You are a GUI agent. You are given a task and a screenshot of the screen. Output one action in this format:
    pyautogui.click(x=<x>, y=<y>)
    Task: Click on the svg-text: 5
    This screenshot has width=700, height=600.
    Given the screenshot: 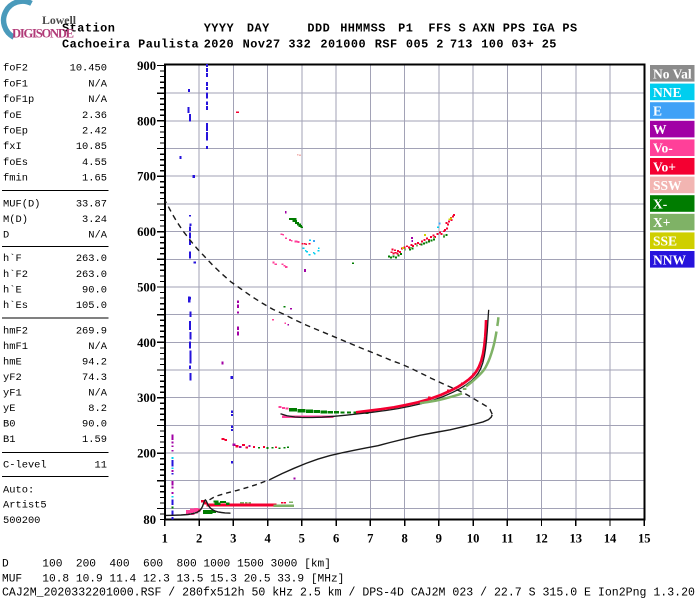 What is the action you would take?
    pyautogui.click(x=302, y=539)
    